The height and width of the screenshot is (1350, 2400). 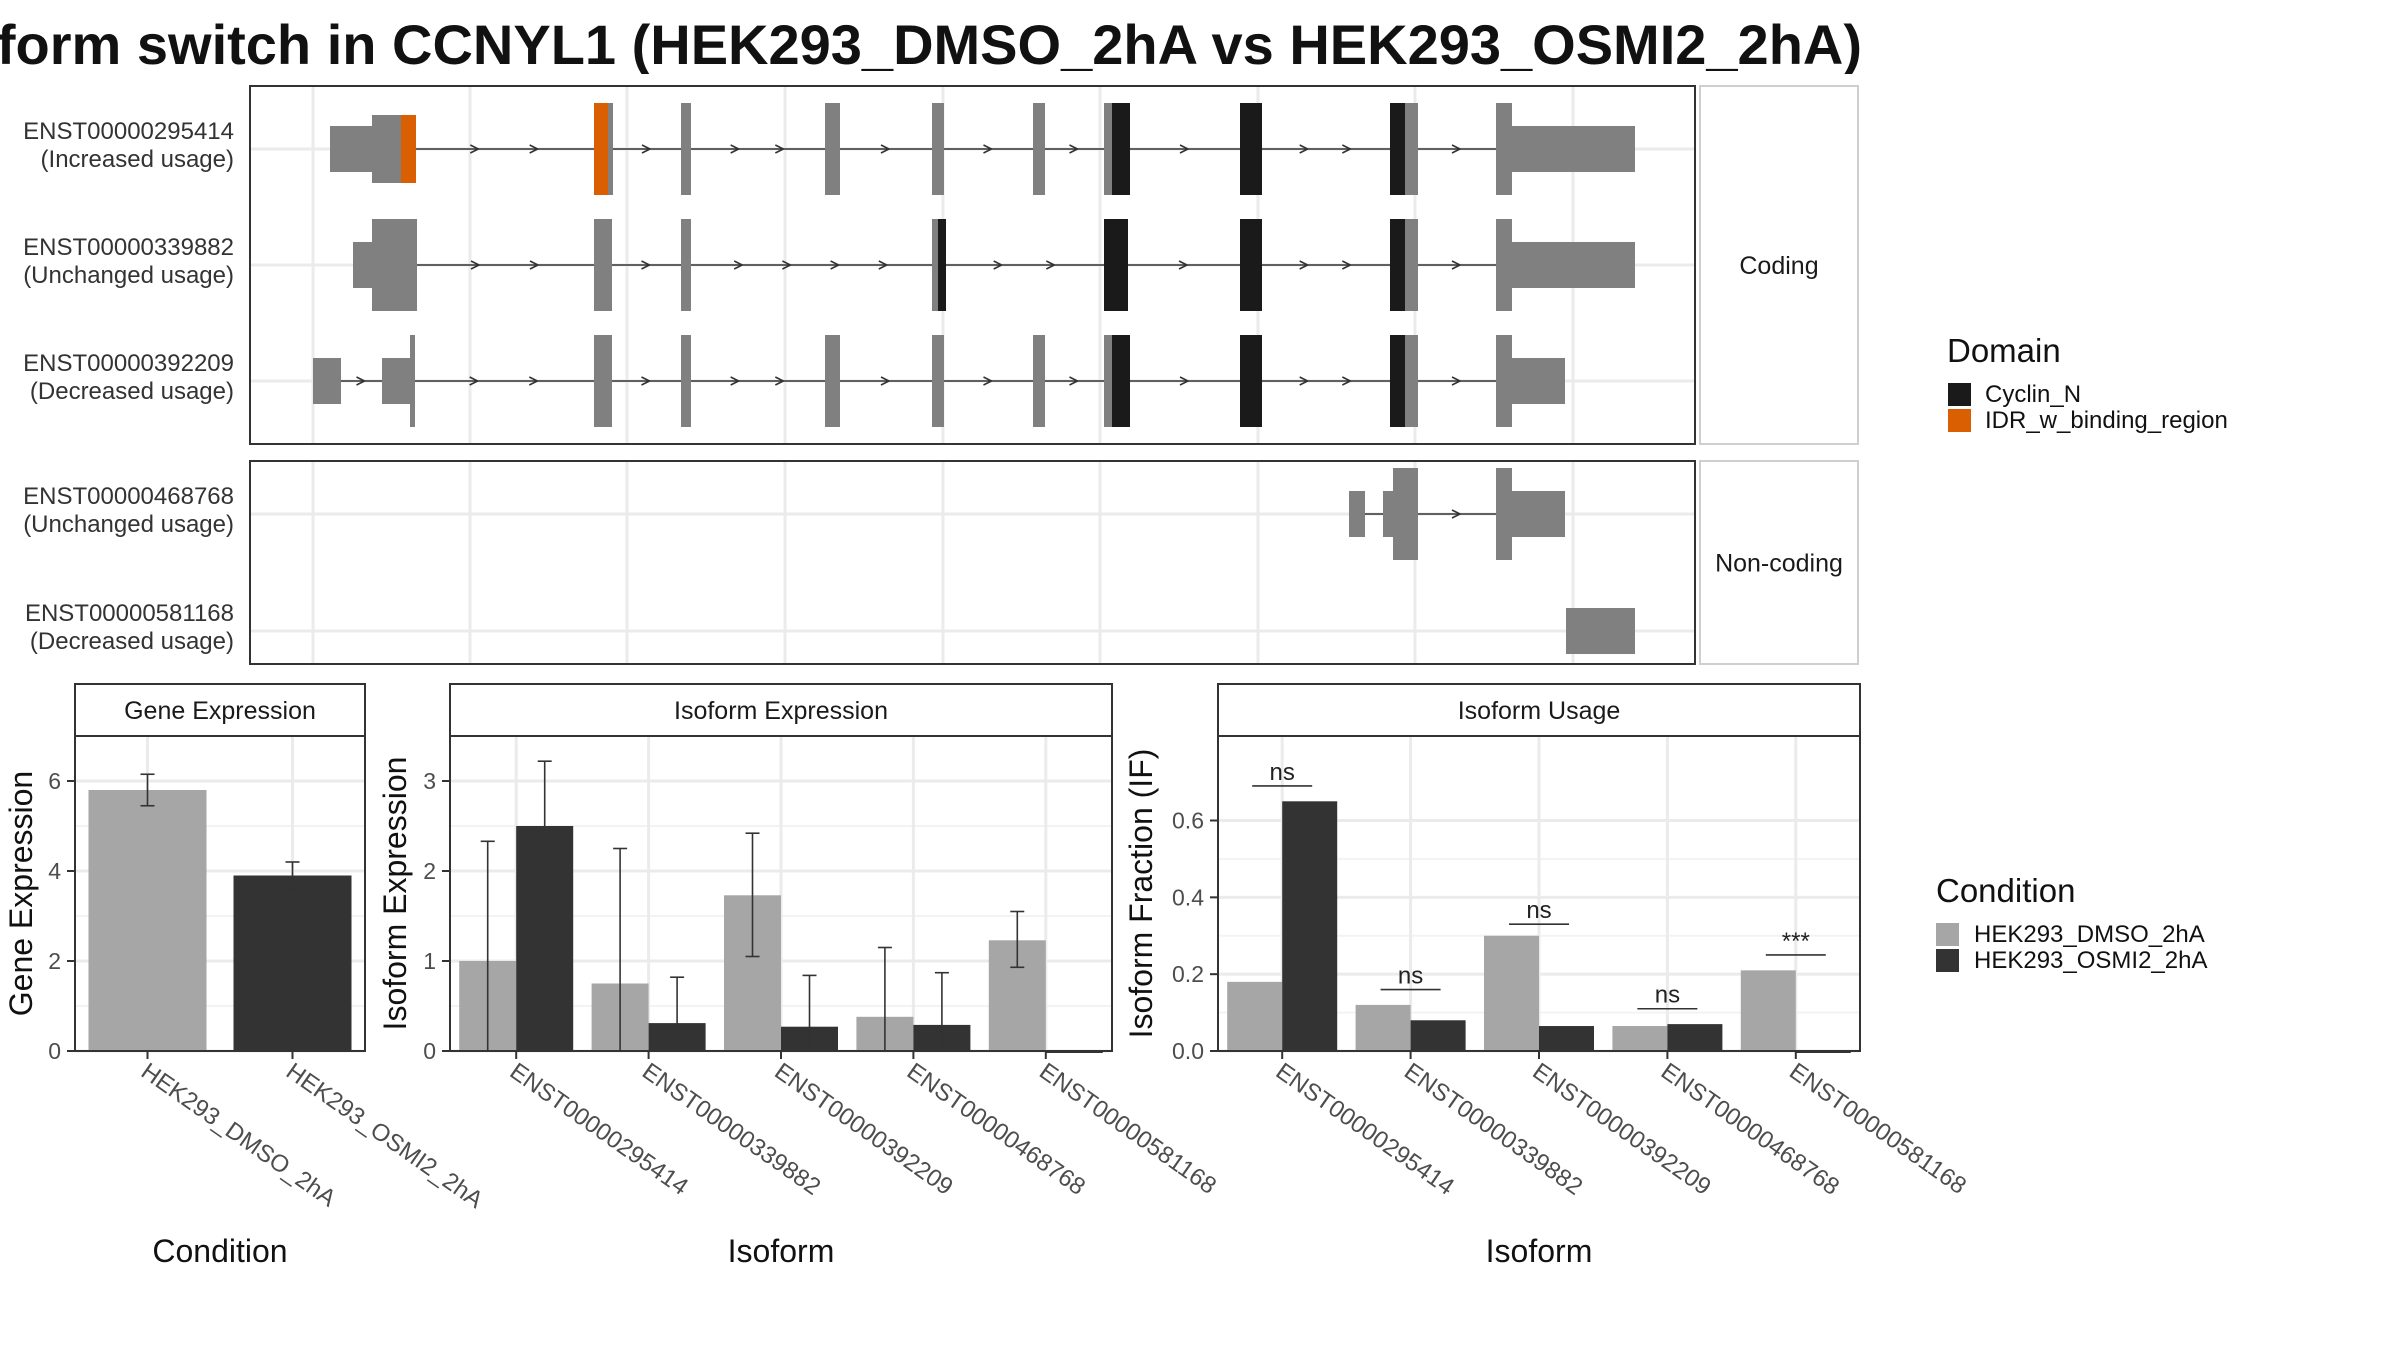 What do you see at coordinates (128, 247) in the screenshot?
I see `transcript-id-label: ENST00000339882` at bounding box center [128, 247].